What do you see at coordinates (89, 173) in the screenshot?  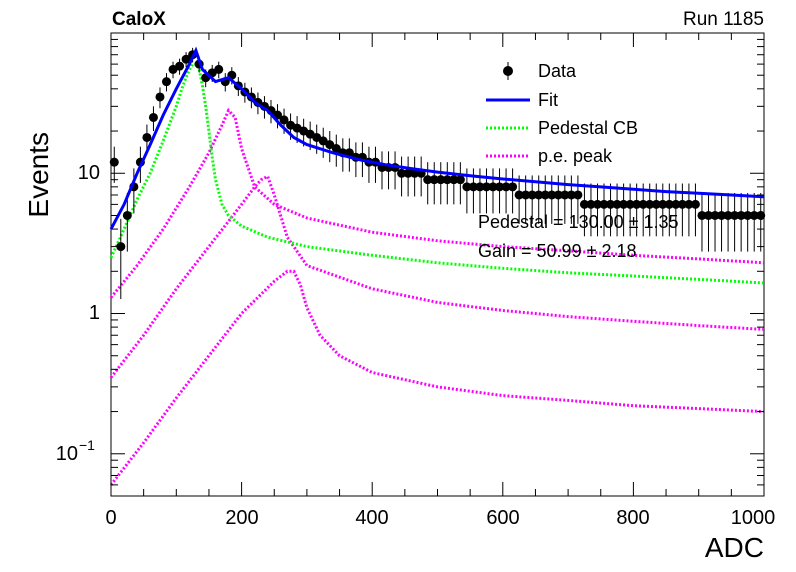 I see `y-tick-label-10: 10` at bounding box center [89, 173].